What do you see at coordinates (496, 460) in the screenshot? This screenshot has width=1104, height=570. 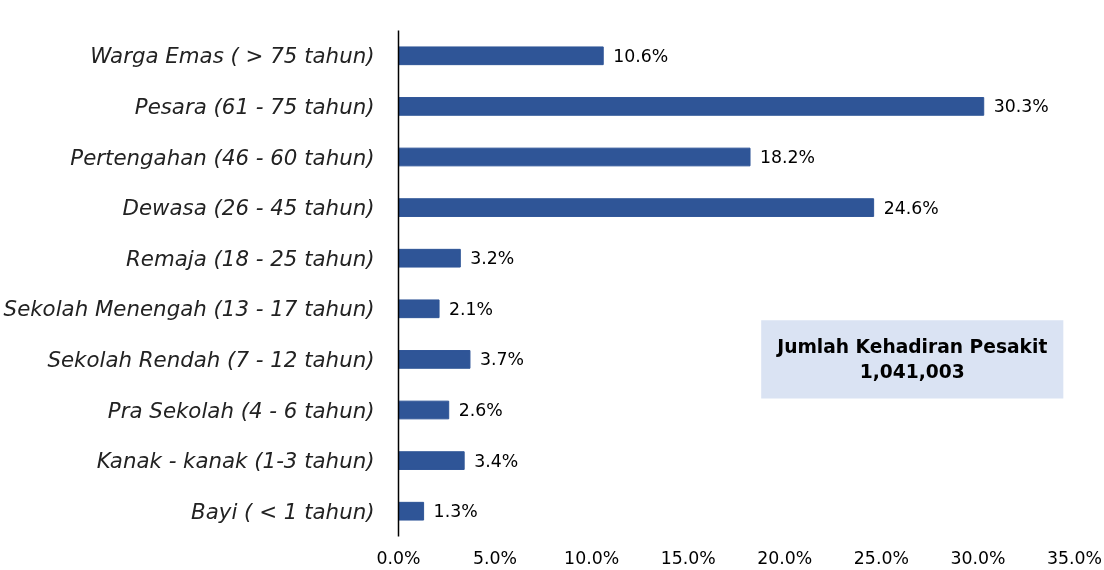 I see `data-label: 3.4%` at bounding box center [496, 460].